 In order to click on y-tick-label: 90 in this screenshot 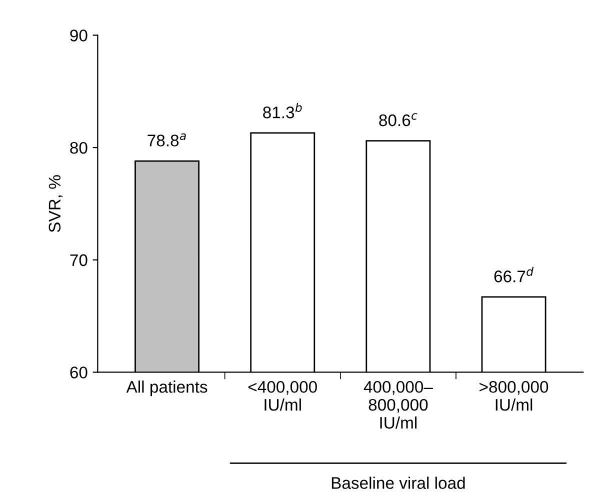, I will do `click(79, 36)`.